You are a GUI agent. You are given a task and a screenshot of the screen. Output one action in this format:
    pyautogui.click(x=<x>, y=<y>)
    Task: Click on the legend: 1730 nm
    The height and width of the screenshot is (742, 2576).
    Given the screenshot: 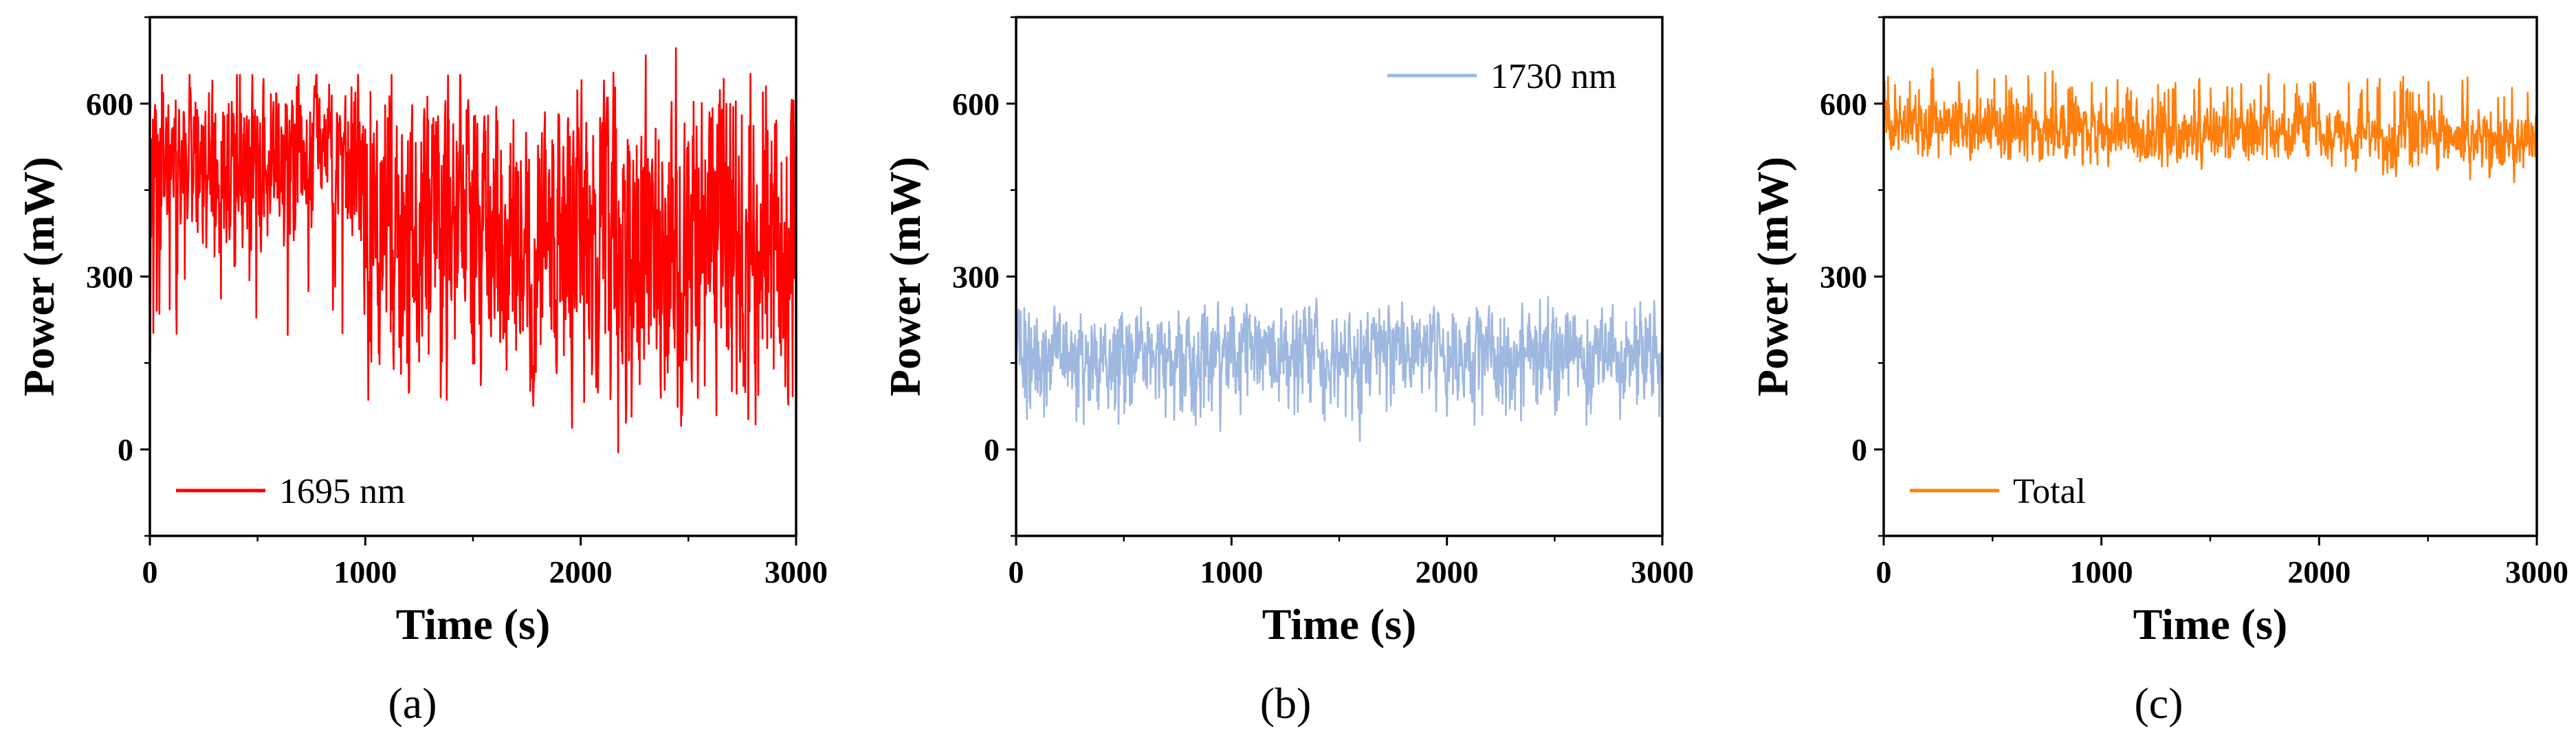 What is the action you would take?
    pyautogui.click(x=1501, y=76)
    